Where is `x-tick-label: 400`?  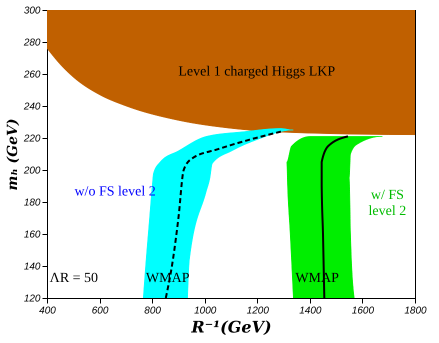 x-tick-label: 400 is located at coordinates (47, 311).